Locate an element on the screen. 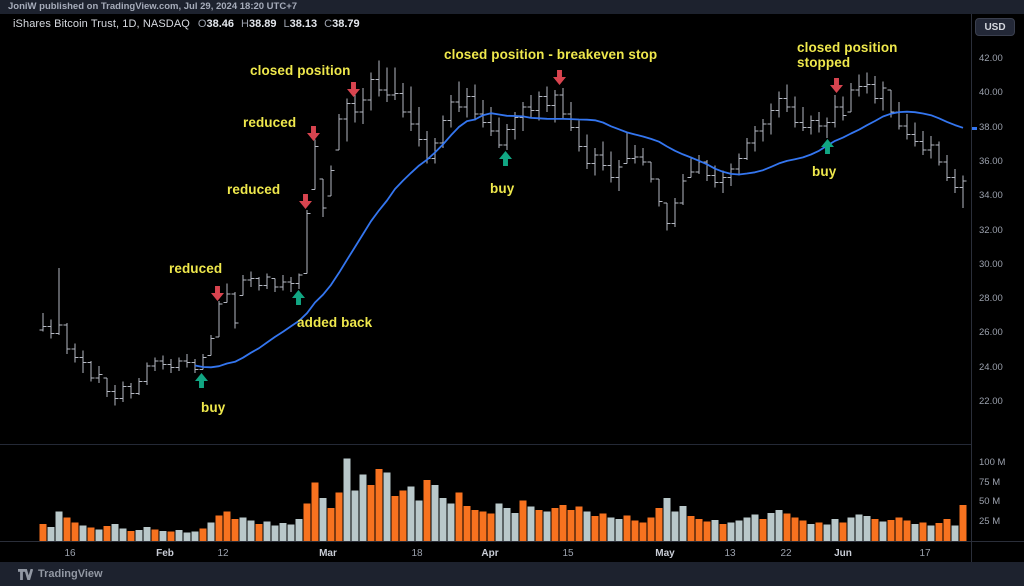 Image resolution: width=1024 pixels, height=586 pixels. time-axis-label: 16 is located at coordinates (70, 553).